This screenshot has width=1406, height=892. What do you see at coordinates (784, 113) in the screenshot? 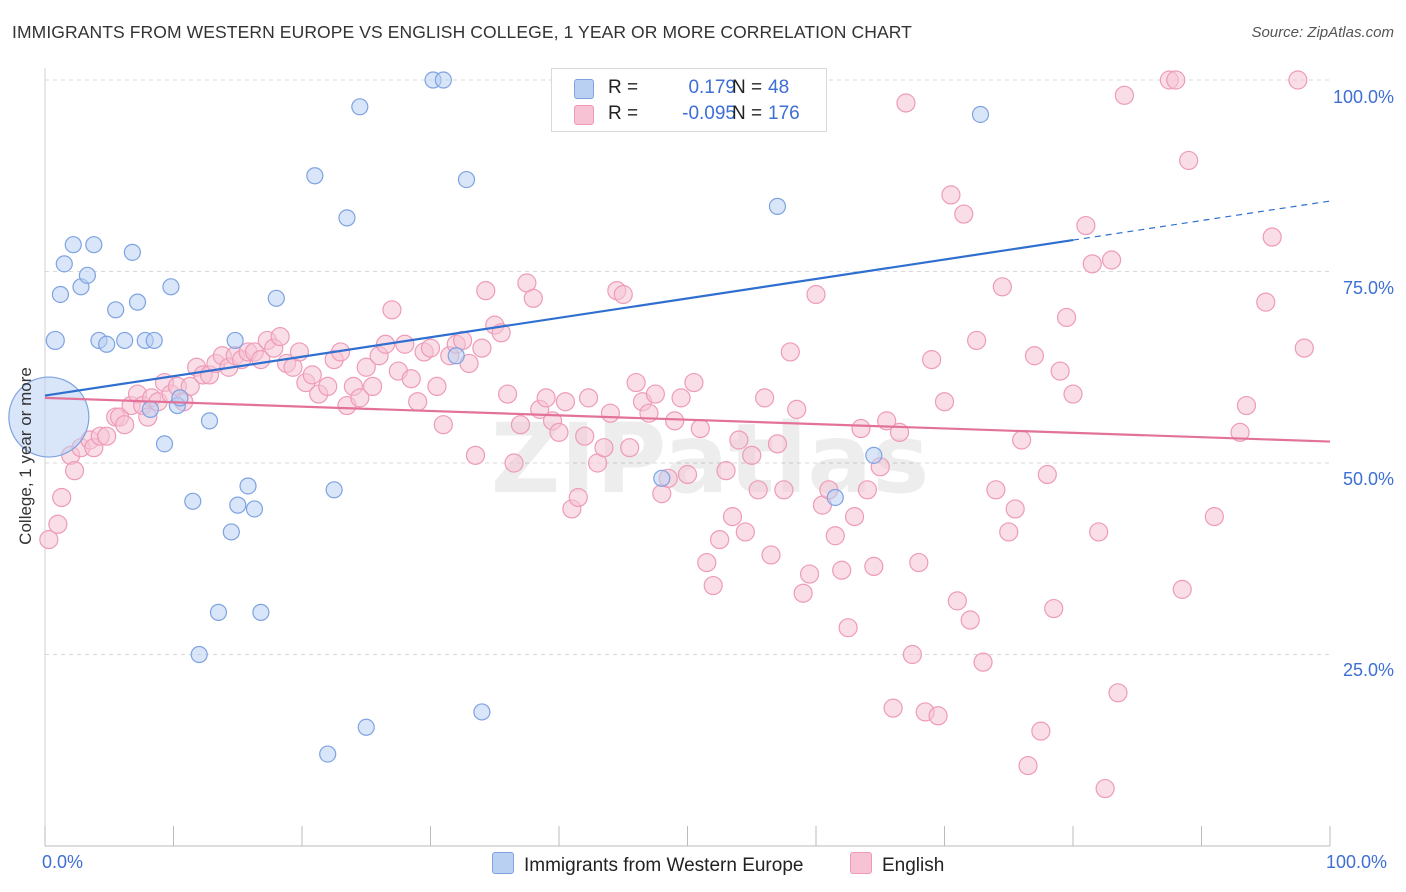
I see `legend-n-value: 176` at bounding box center [784, 113].